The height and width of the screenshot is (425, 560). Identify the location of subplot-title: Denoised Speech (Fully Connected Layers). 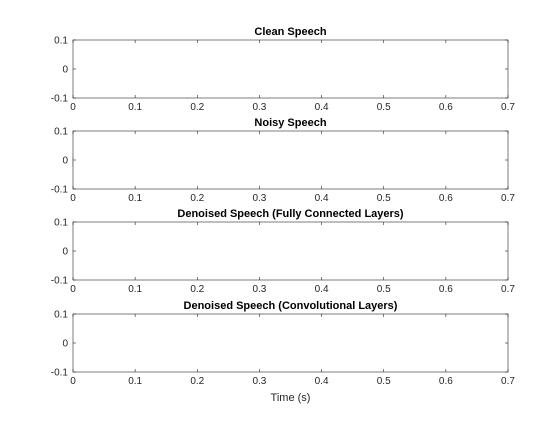
(290, 214).